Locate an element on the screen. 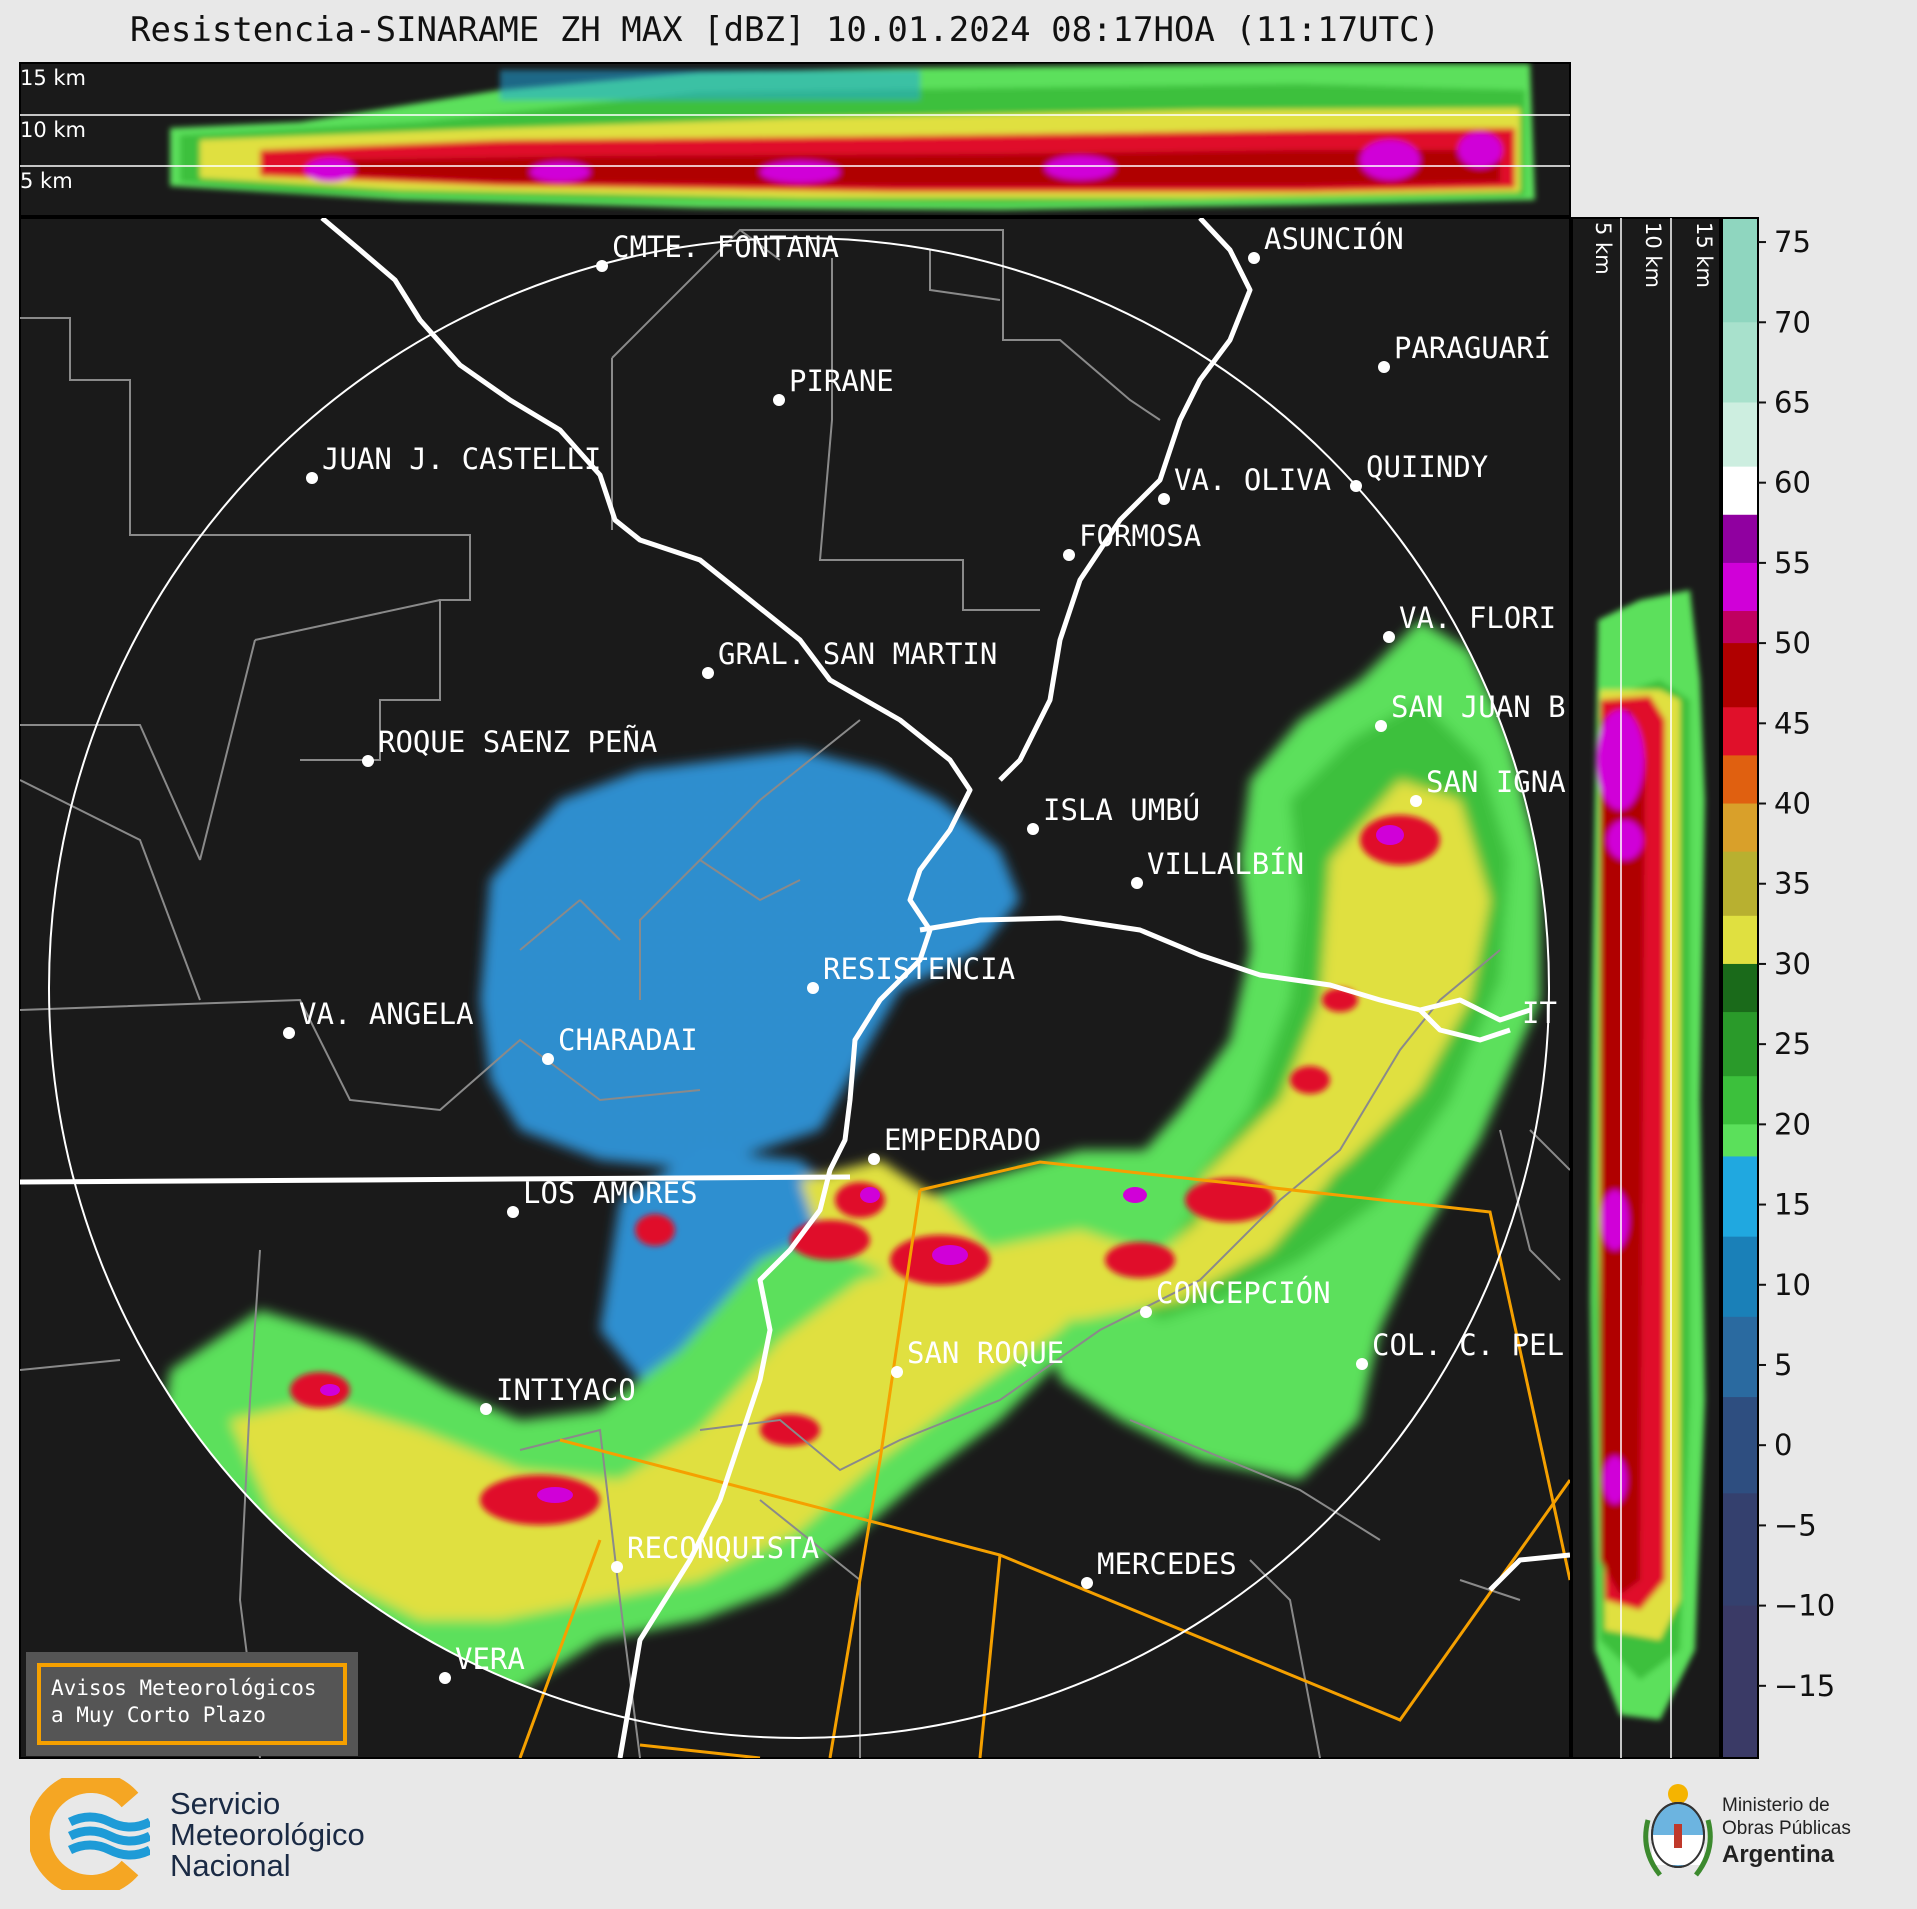 Image resolution: width=1917 pixels, height=1909 pixels. top-height-label-15km: 15 km is located at coordinates (53, 78).